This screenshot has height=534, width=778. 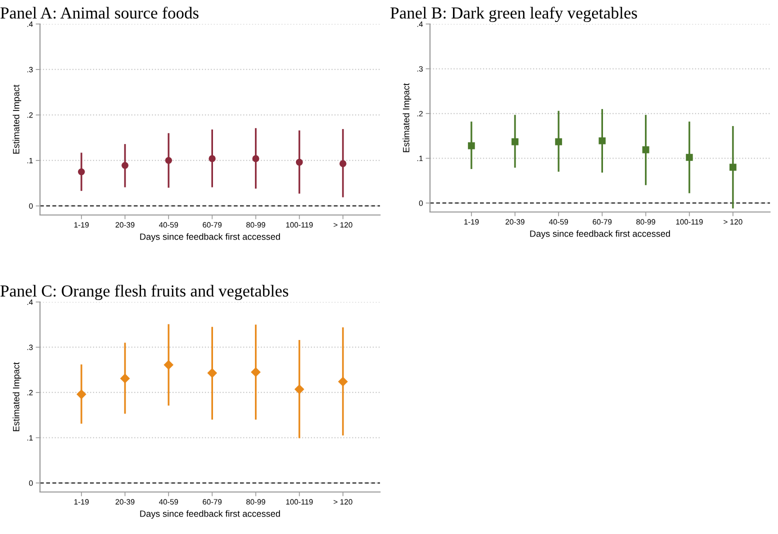 I want to click on chart-title: Panel A: Animal source foods, so click(x=99, y=12).